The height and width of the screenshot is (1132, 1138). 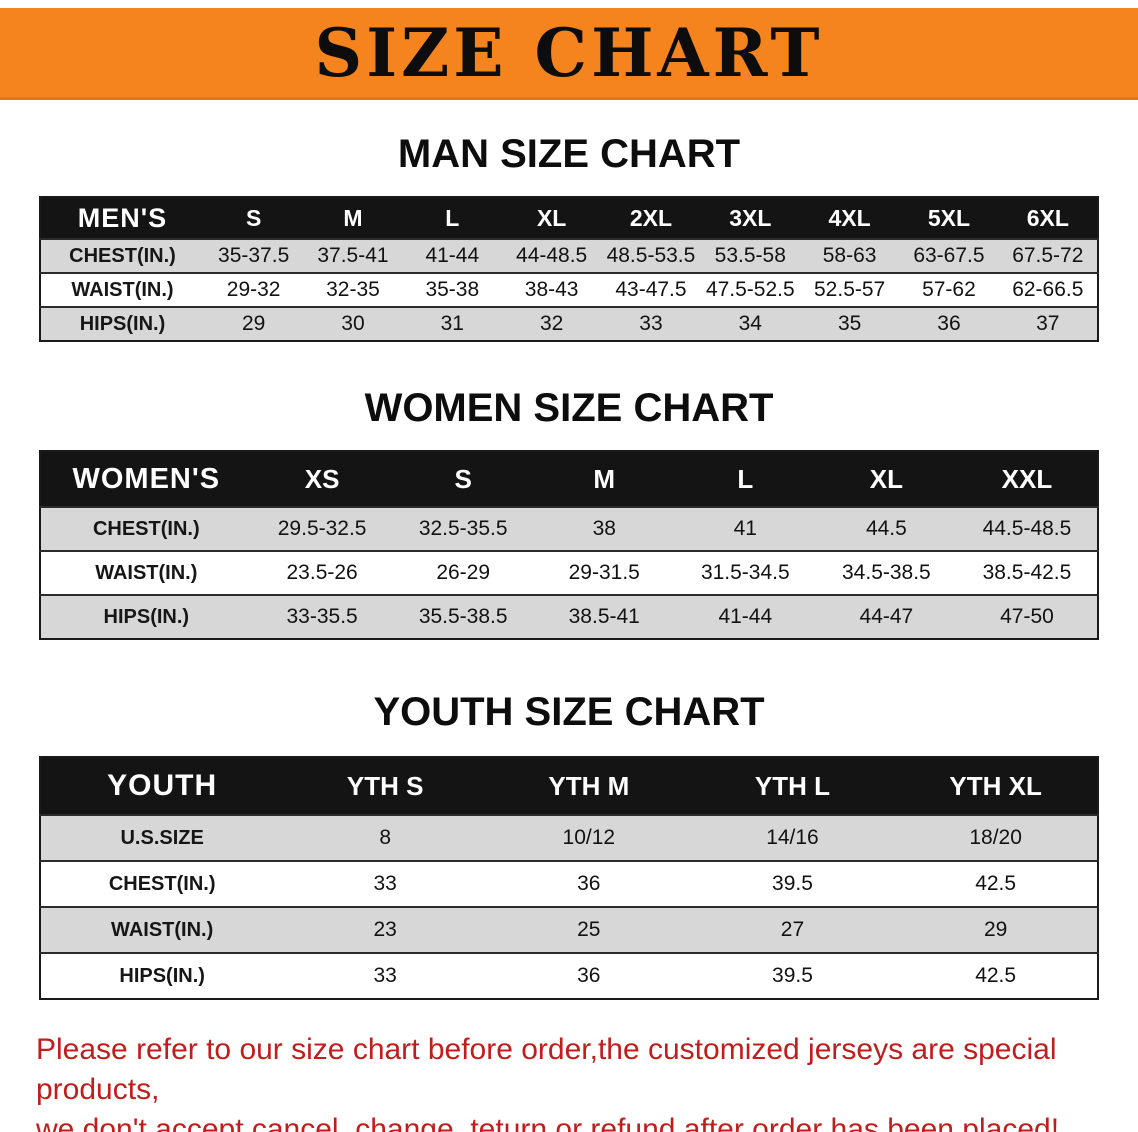 What do you see at coordinates (589, 929) in the screenshot?
I see `size-value-cell: 25` at bounding box center [589, 929].